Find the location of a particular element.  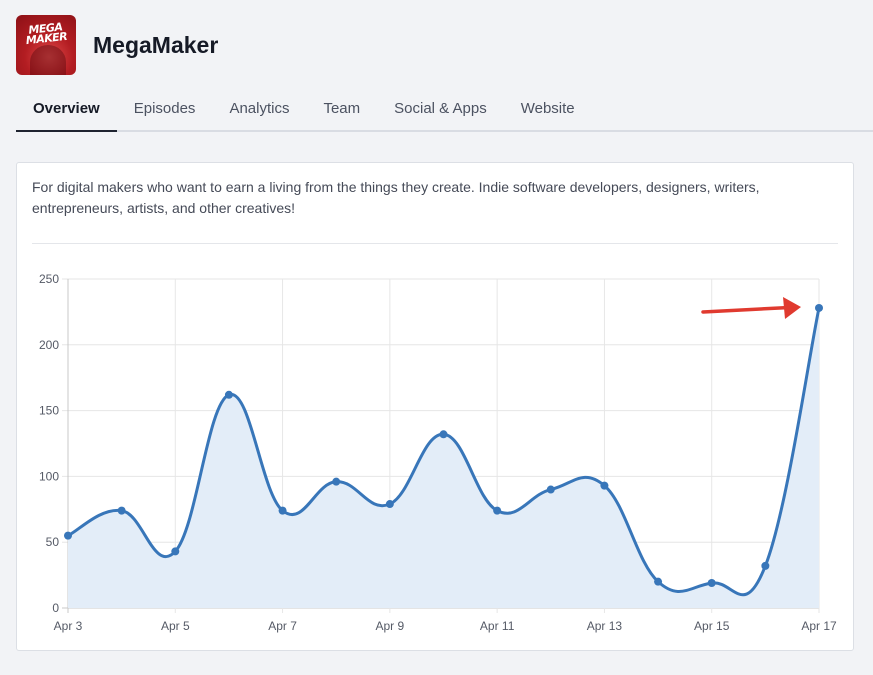

tab-team: Team is located at coordinates (342, 108).